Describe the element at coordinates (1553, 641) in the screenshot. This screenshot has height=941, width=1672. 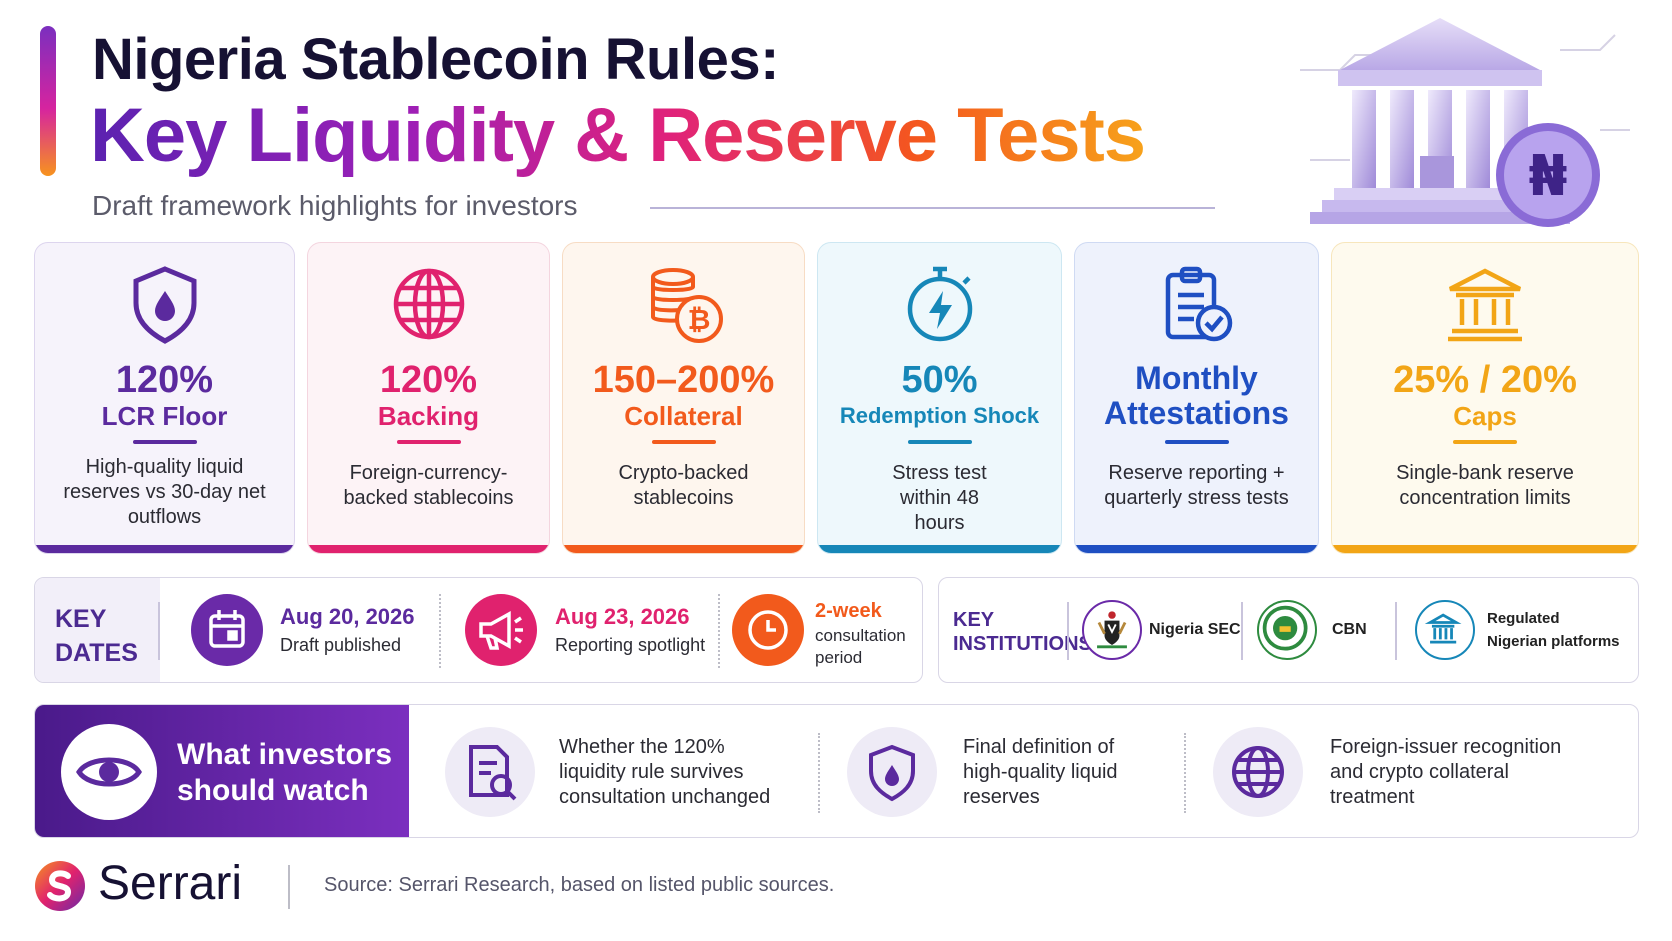
I see `institution-name-line2: Nigerian platforms` at that location.